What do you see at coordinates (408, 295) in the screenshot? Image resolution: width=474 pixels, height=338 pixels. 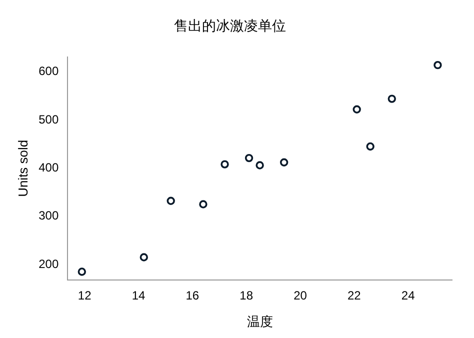 I see `x-tick-label: 24` at bounding box center [408, 295].